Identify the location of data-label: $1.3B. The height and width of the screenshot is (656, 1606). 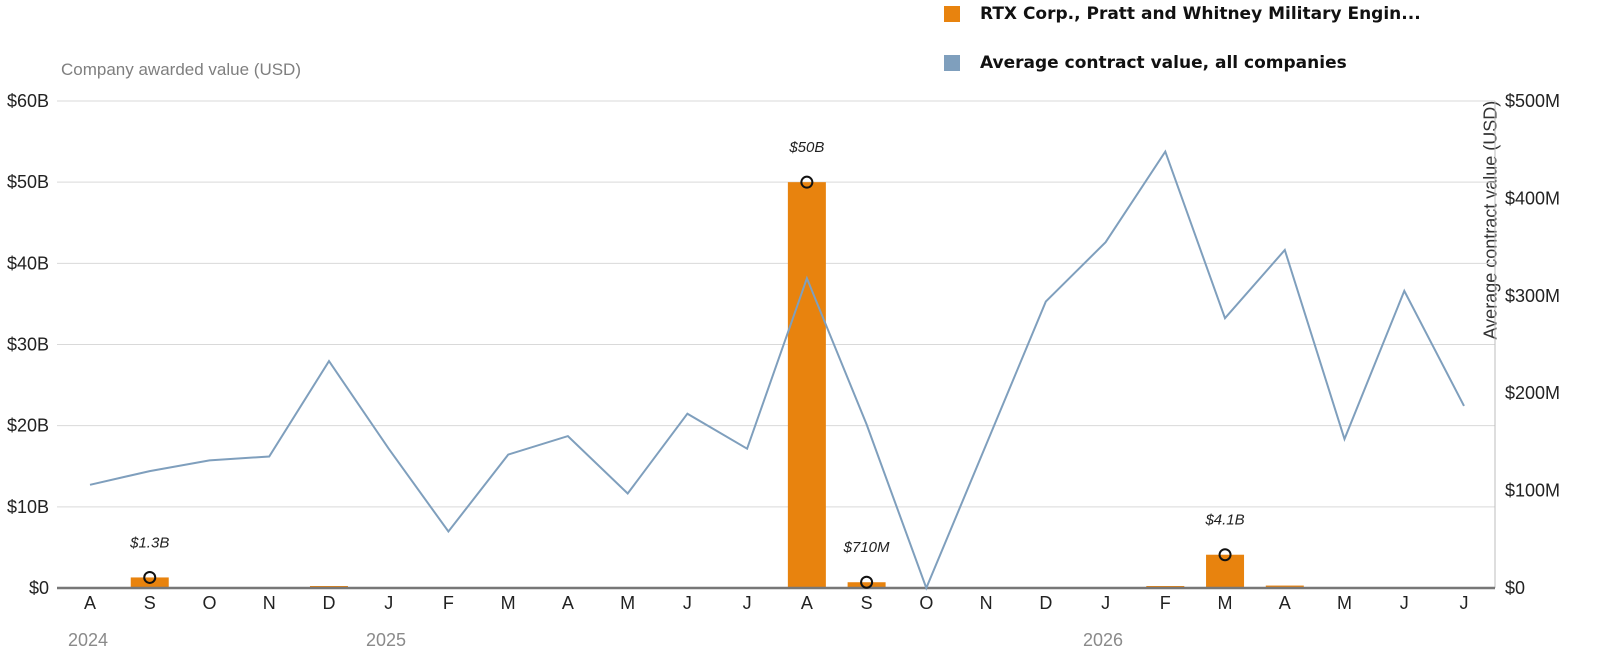
(149, 542).